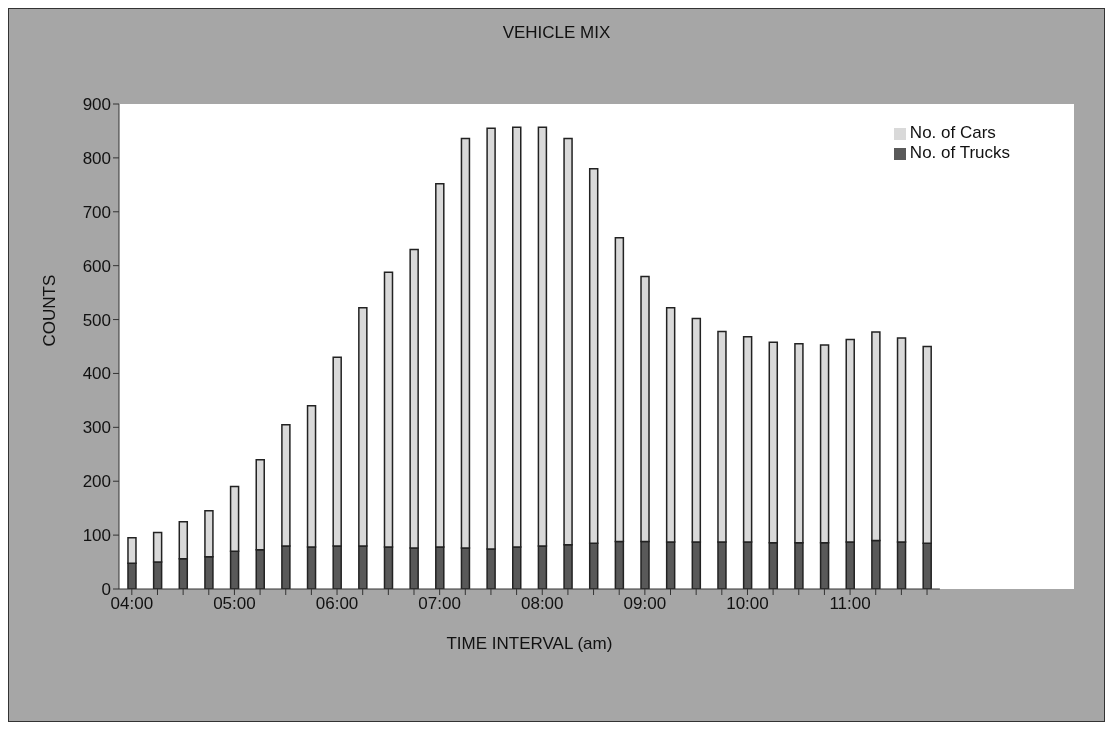  Describe the element at coordinates (96, 320) in the screenshot. I see `y-tick-label: 500` at that location.